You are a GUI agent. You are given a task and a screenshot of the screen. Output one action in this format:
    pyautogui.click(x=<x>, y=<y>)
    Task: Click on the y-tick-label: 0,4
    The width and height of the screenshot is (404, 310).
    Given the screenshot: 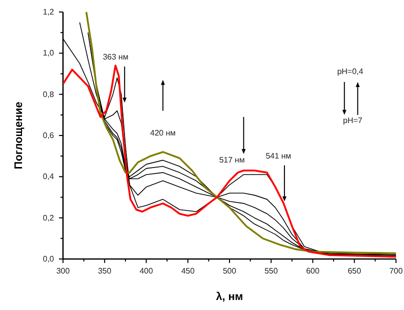 What is the action you would take?
    pyautogui.click(x=48, y=177)
    